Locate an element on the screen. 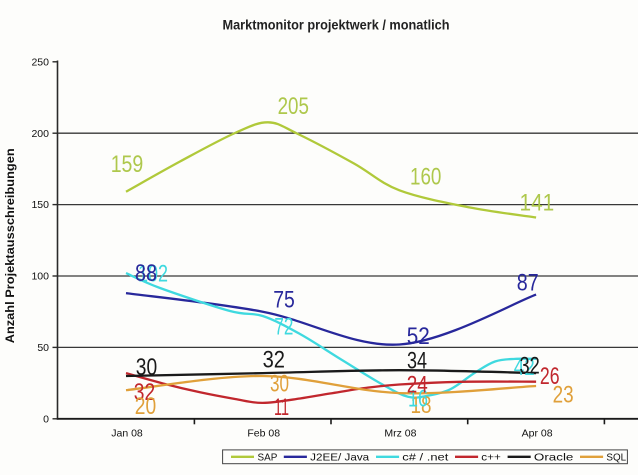  svg-text: 50 is located at coordinates (43, 348).